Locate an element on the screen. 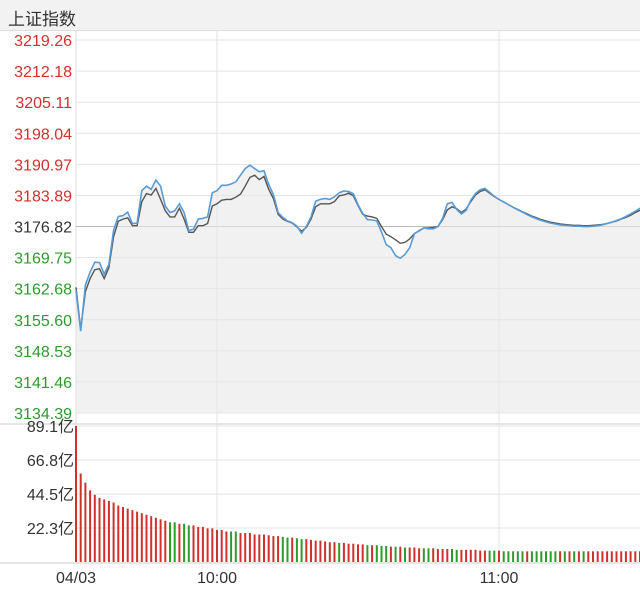  chart-title: 上证指数 is located at coordinates (42, 19).